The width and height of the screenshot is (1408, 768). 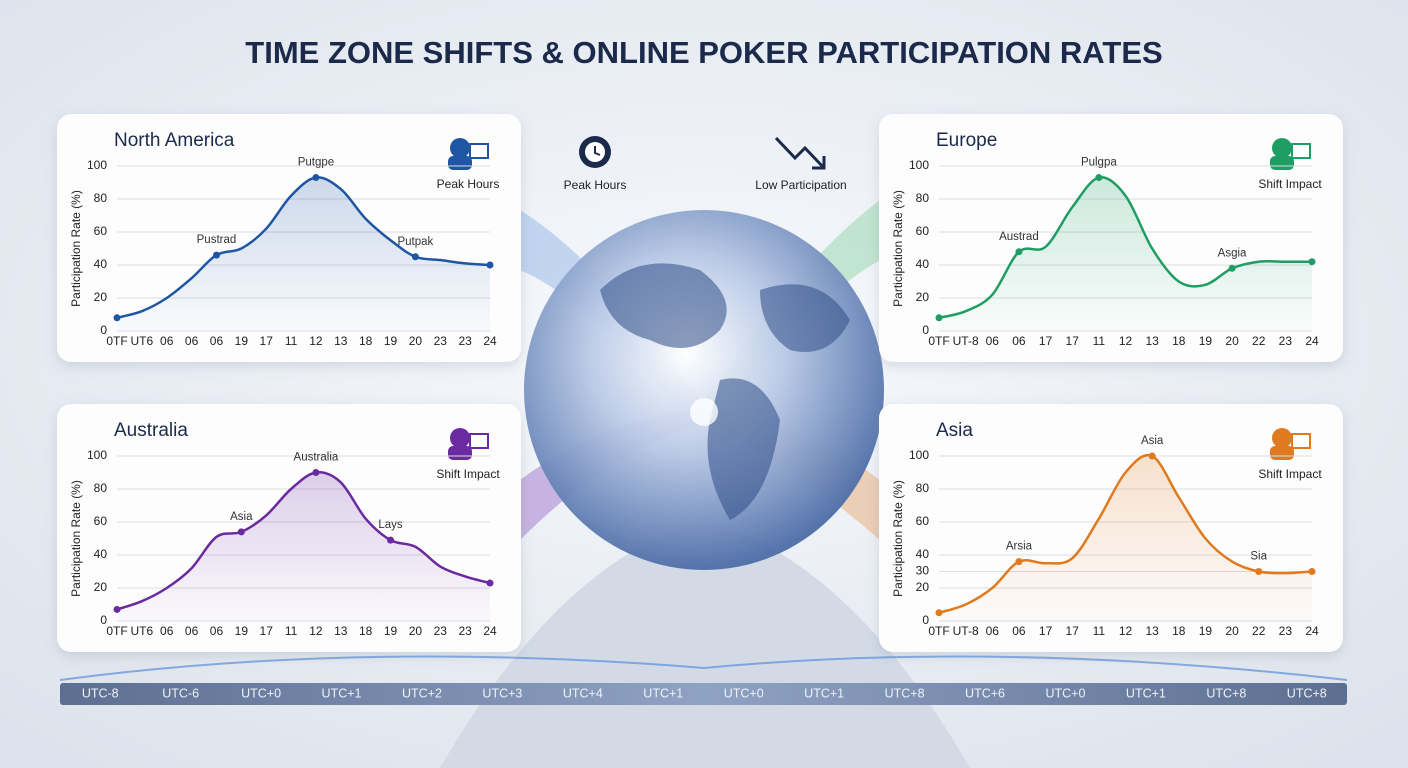 I want to click on y-tick-label: 100, so click(x=919, y=455).